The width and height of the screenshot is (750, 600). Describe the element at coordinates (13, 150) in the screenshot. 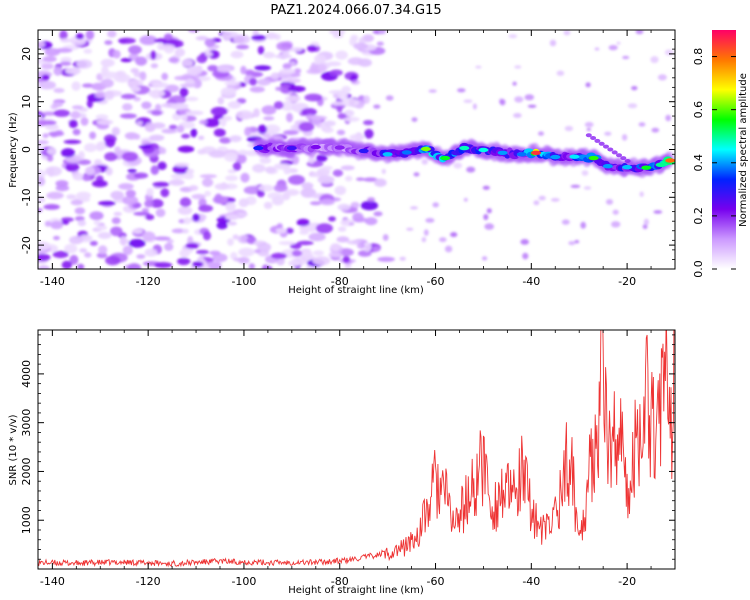

I see `spectrogram-ylabel: Frequency (Hz)` at that location.